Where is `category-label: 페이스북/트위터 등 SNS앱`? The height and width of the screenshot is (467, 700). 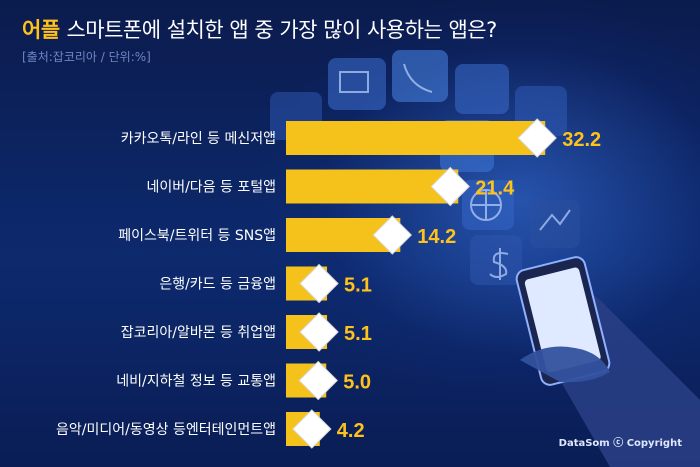 category-label: 페이스북/트위터 등 SNS앱 is located at coordinates (197, 236).